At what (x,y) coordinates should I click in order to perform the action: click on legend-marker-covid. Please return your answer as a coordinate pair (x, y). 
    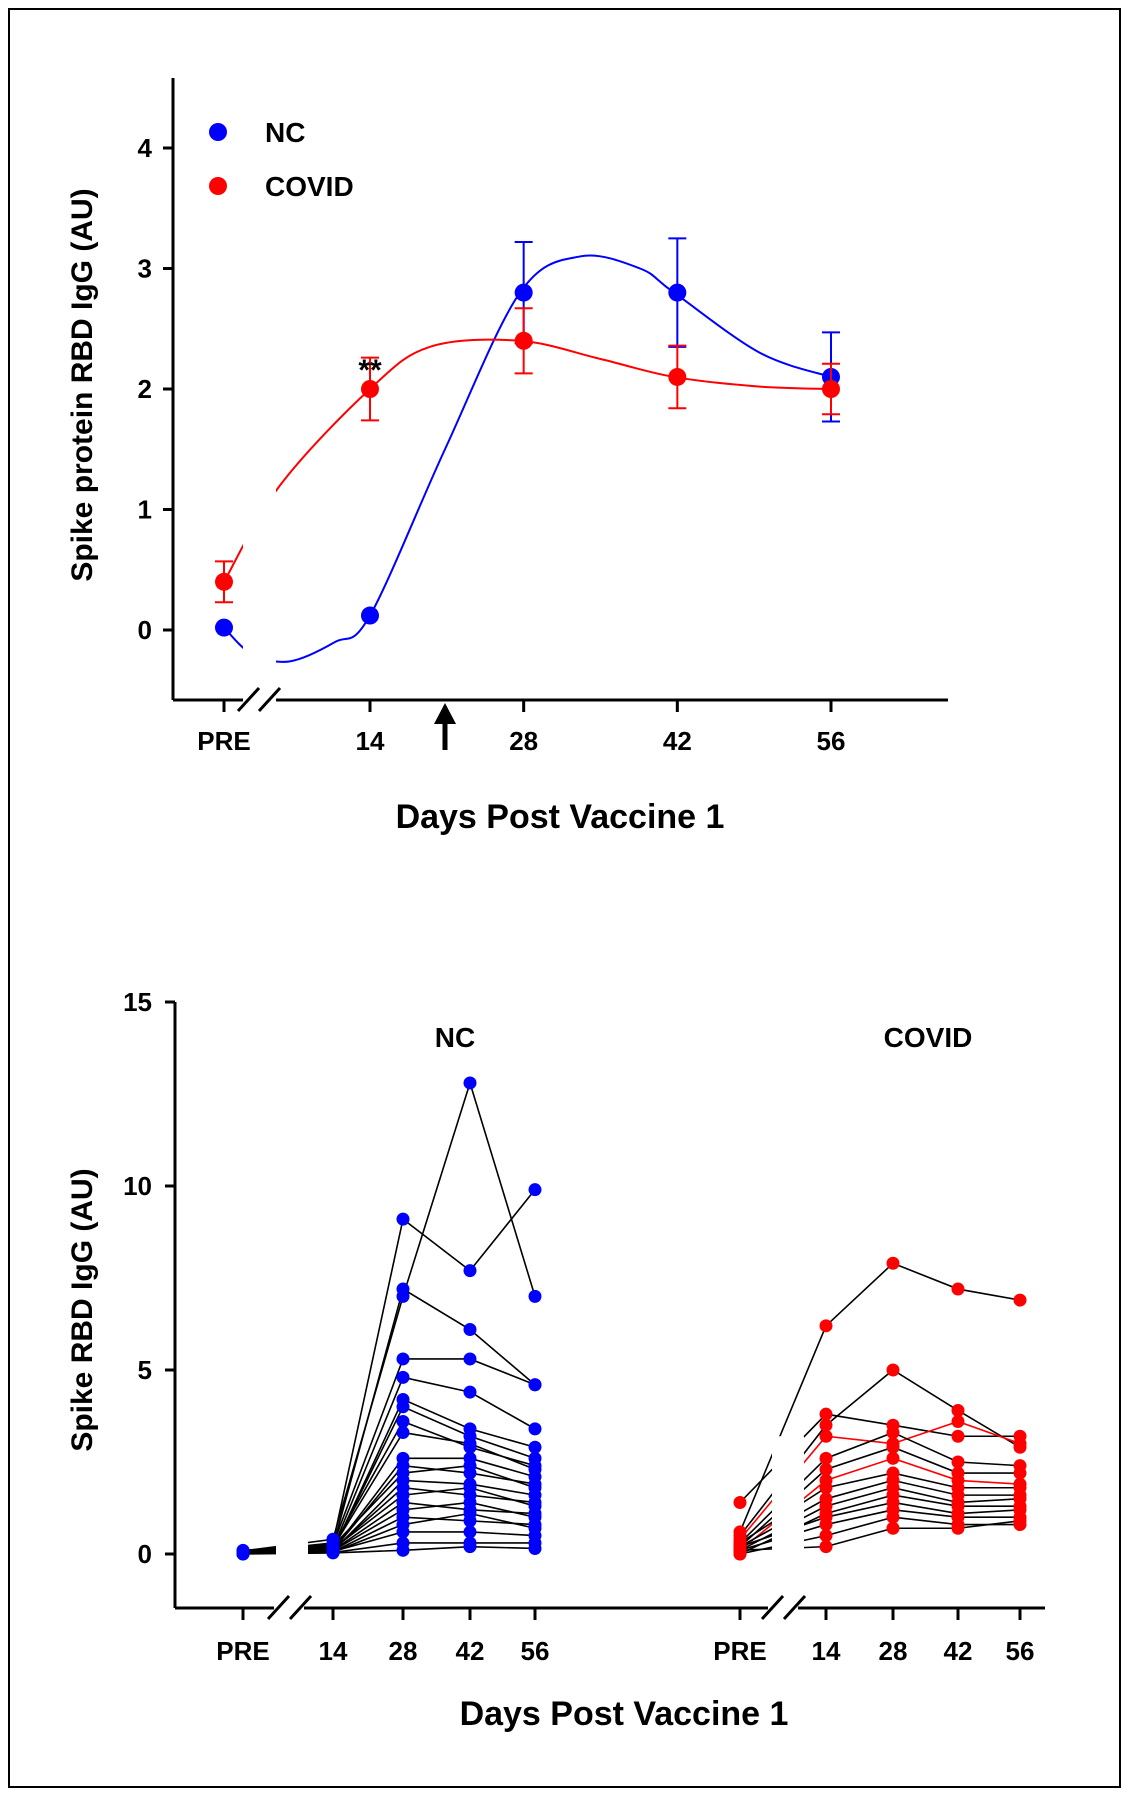
    Looking at the image, I should click on (218, 186).